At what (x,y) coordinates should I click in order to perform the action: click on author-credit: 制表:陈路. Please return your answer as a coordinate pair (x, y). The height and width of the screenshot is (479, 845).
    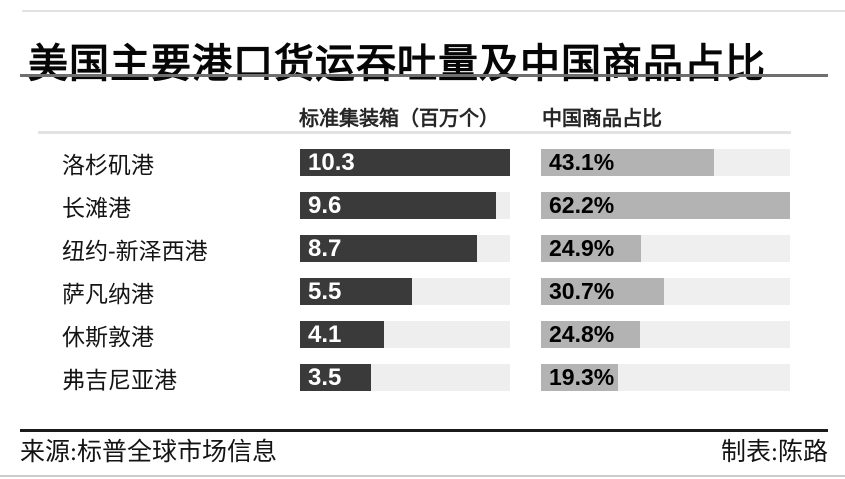
    Looking at the image, I should click on (774, 452).